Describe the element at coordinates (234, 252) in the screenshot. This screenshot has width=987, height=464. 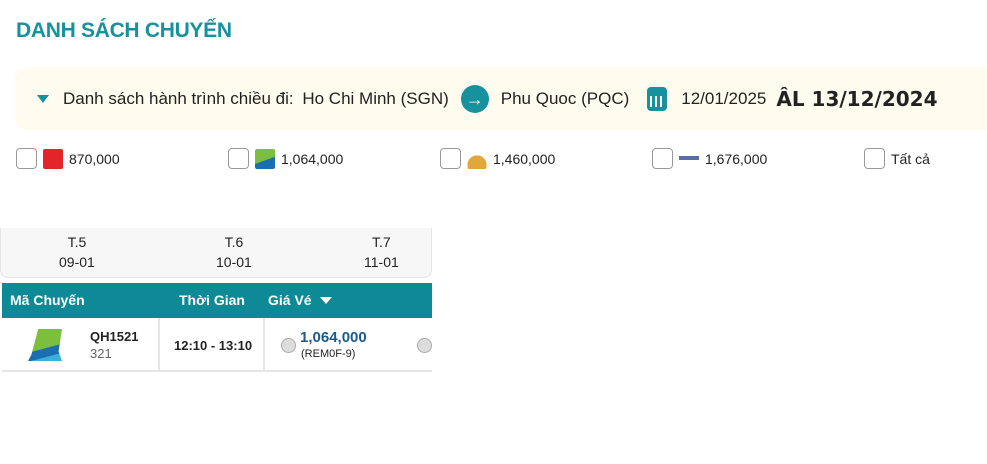
I see `date-tab: T.6 10-01` at that location.